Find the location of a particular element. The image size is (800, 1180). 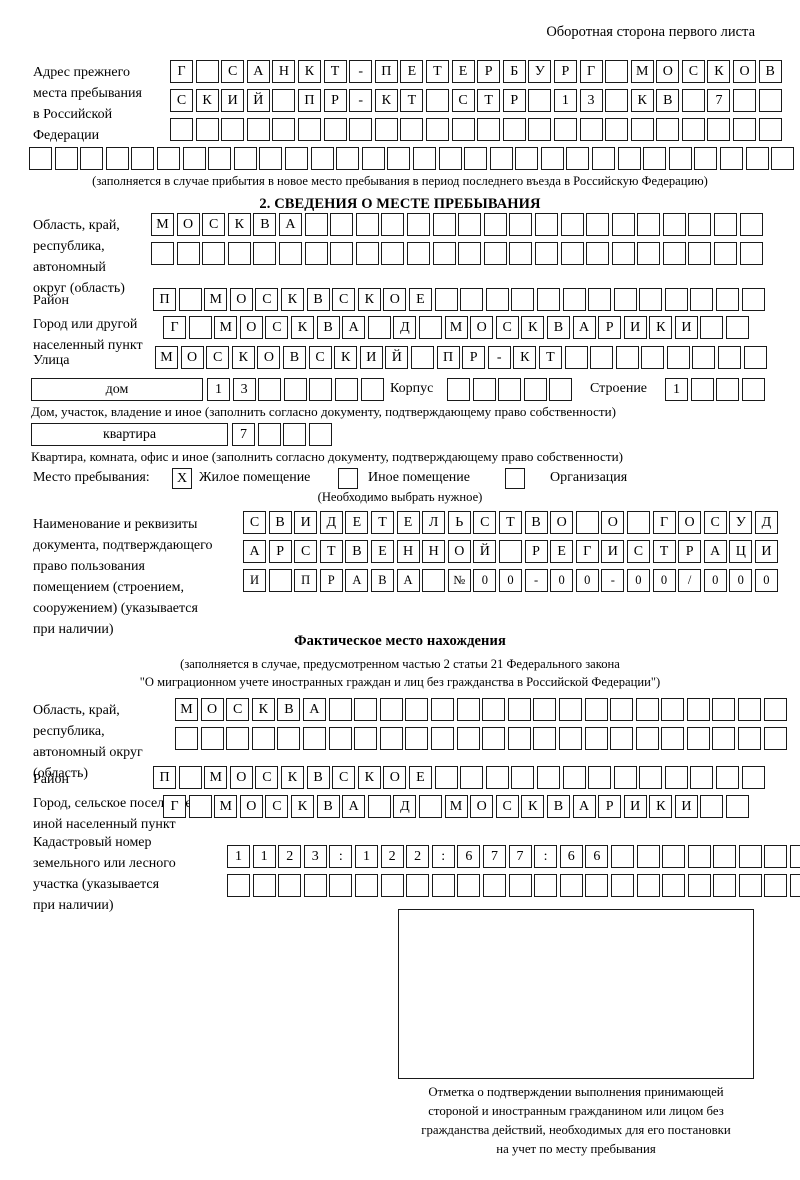

char-cell: 1 is located at coordinates (676, 389).